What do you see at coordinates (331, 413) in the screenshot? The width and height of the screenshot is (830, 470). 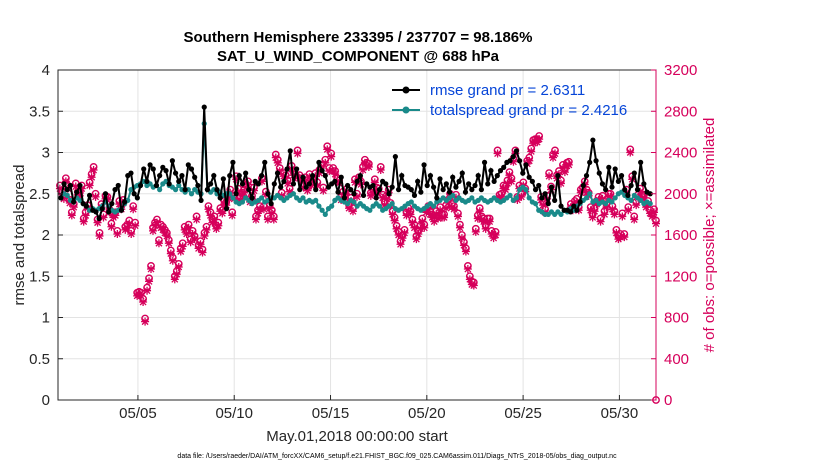 I see `x-tick-label: 05/15` at bounding box center [331, 413].